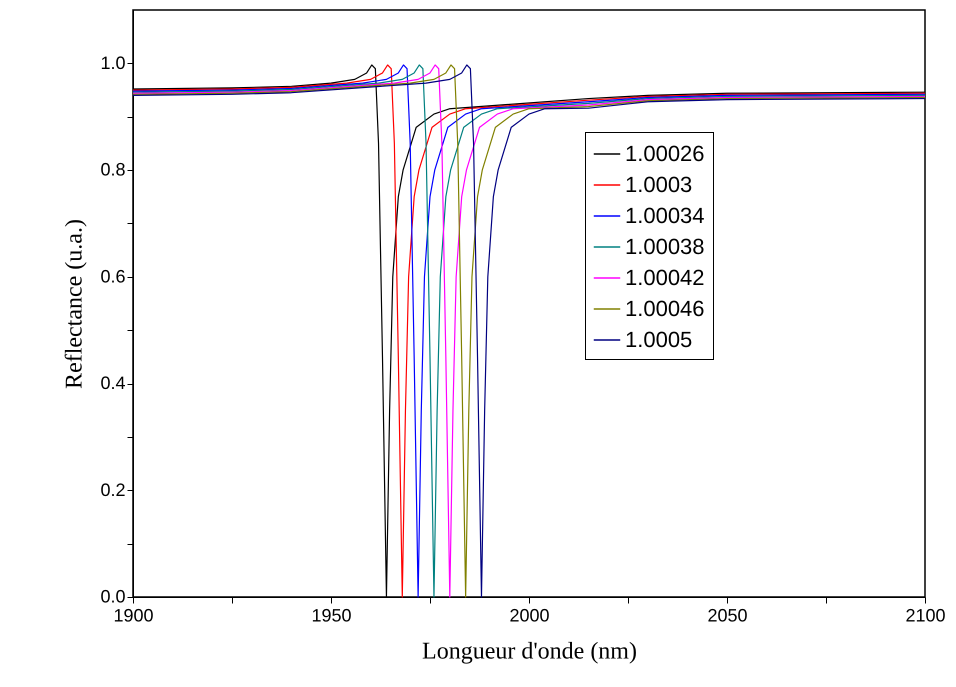 The image size is (956, 687). I want to click on legend-label: 1.00026, so click(665, 153).